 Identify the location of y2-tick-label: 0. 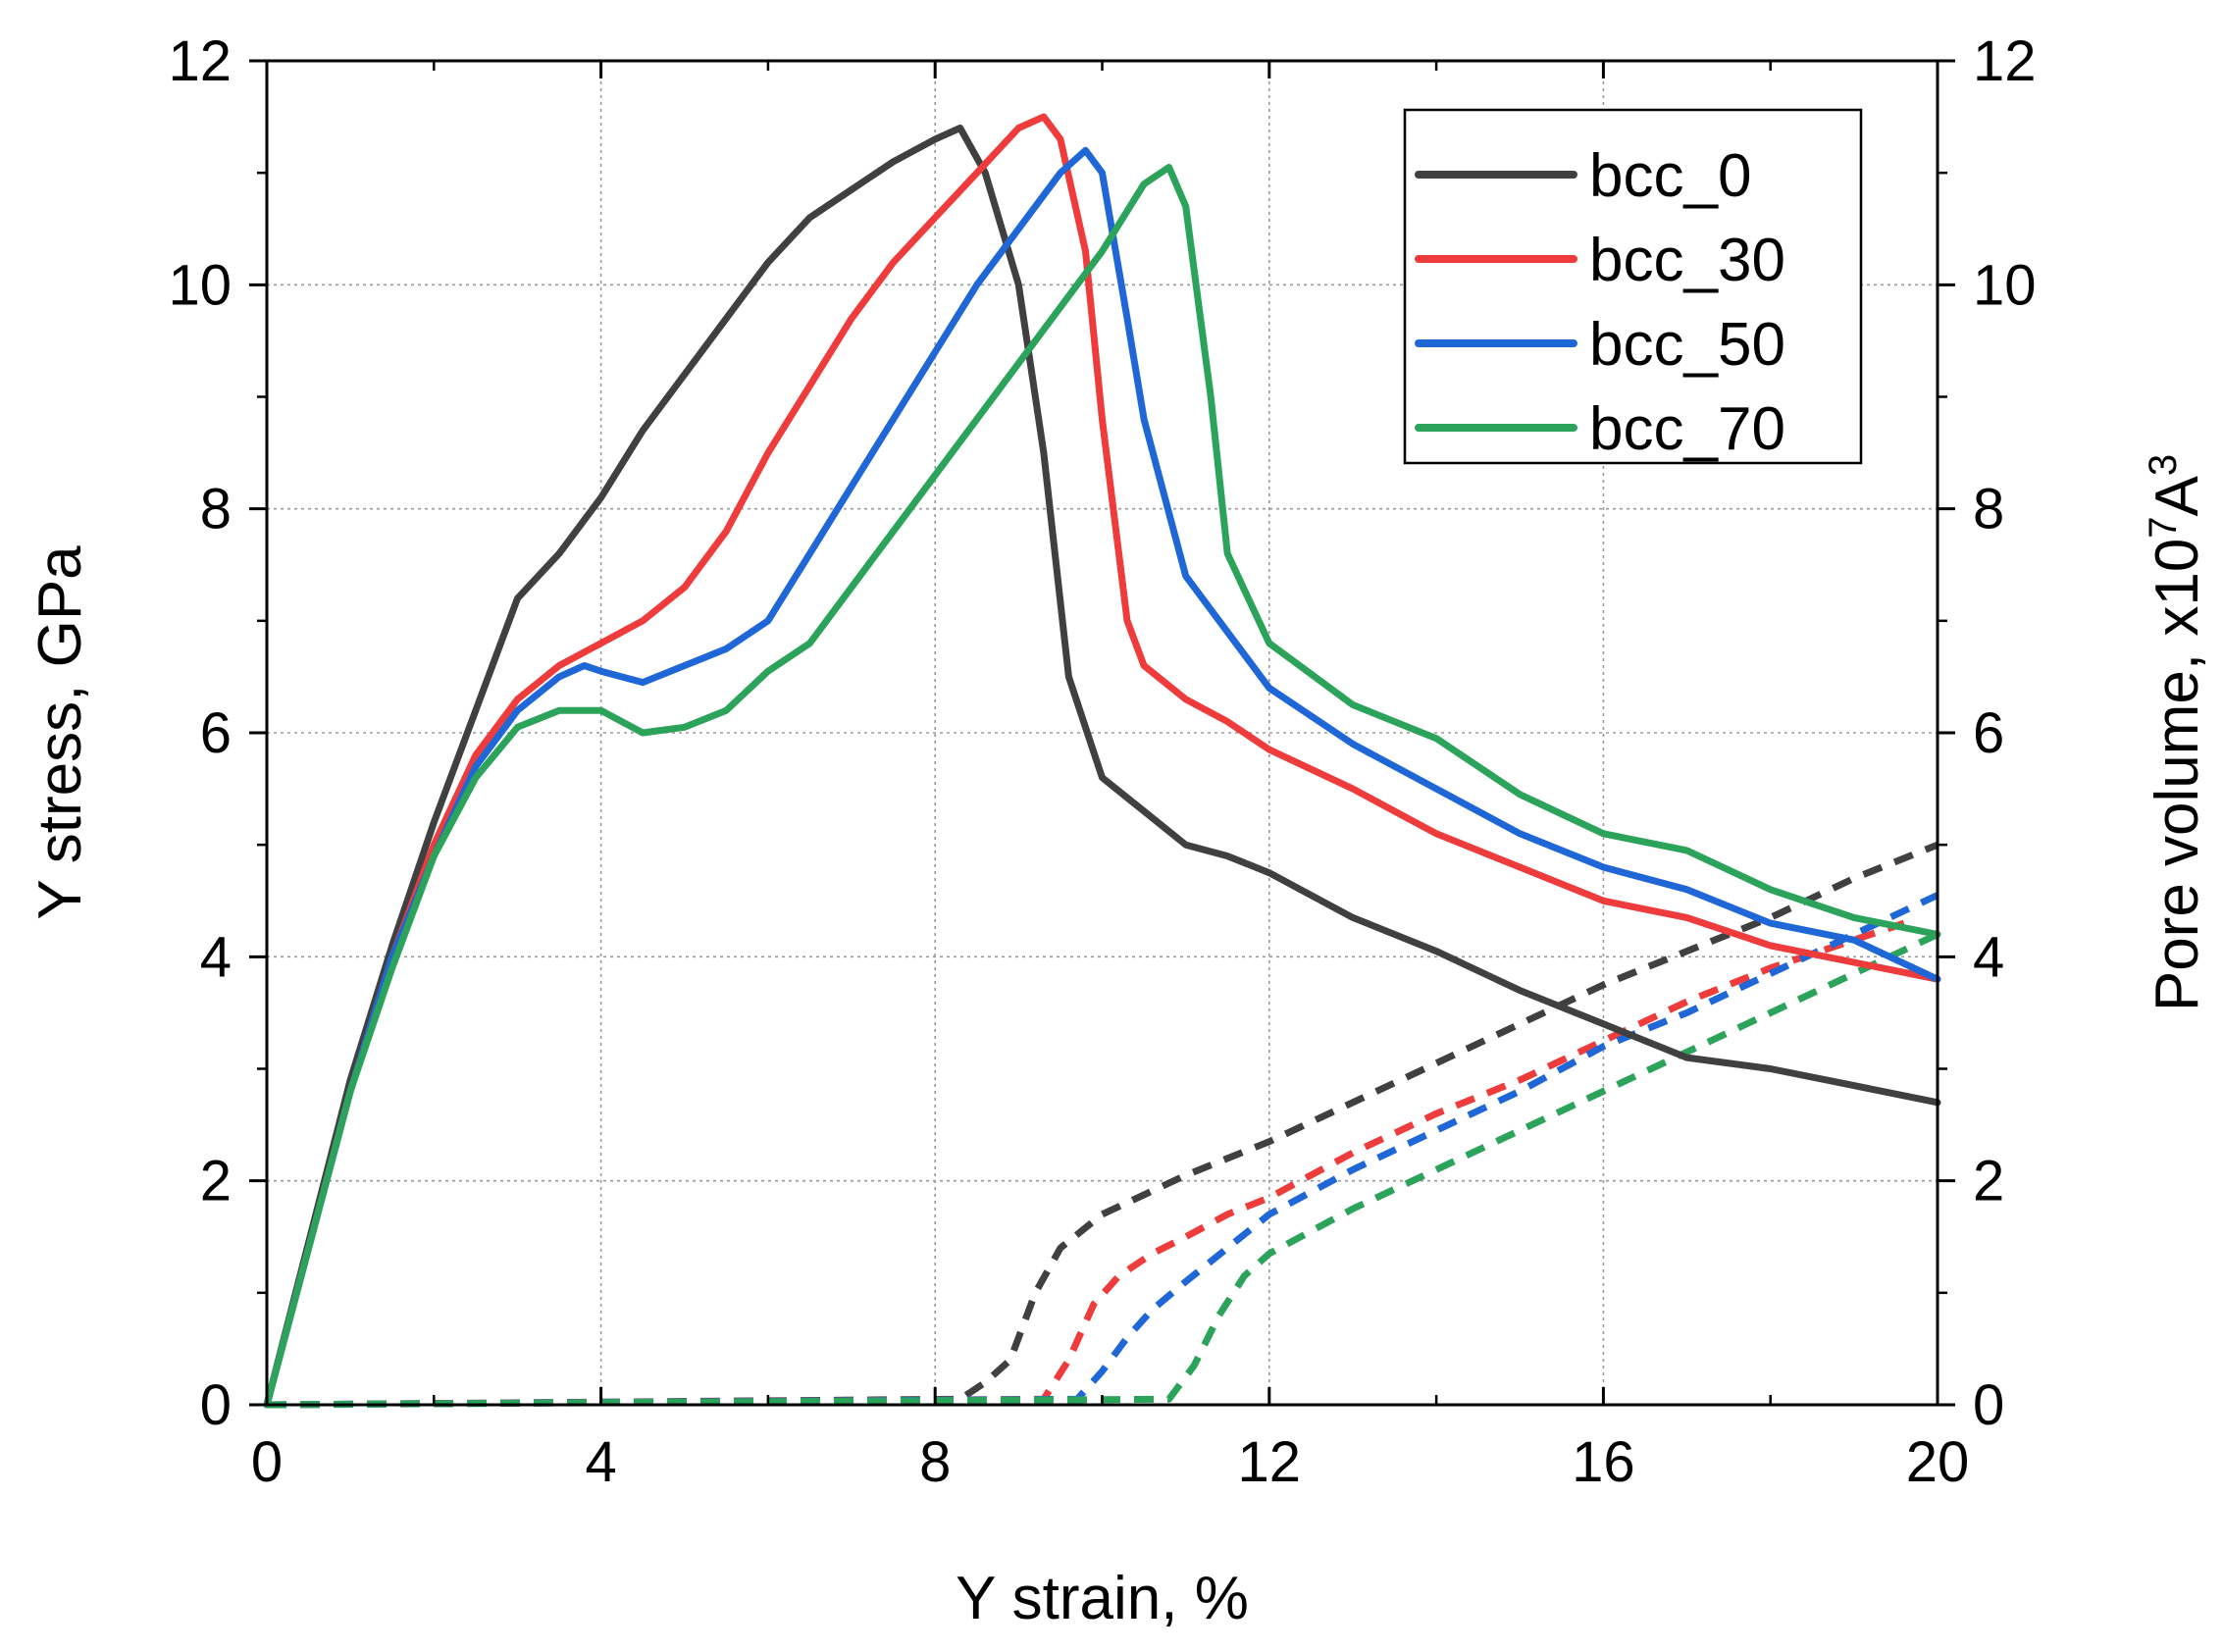
(1988, 1405).